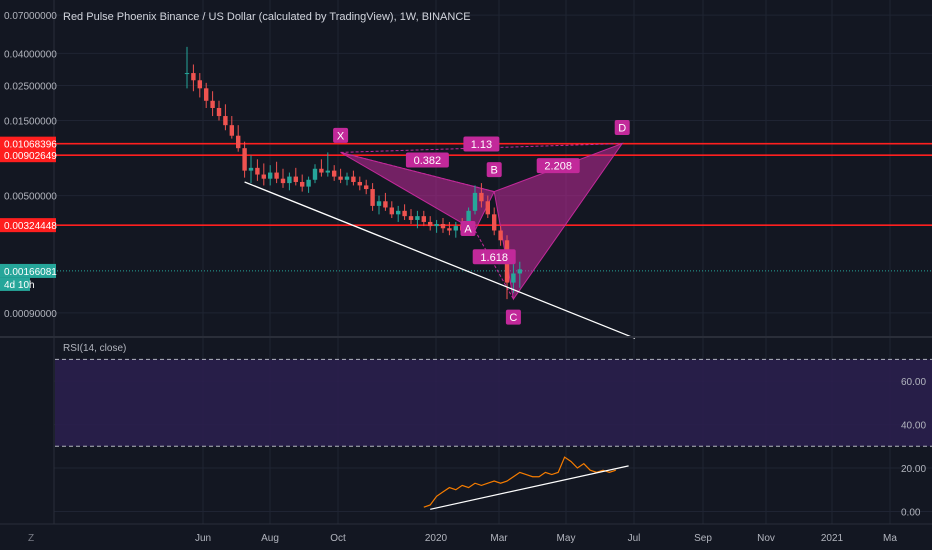  I want to click on bar-countdown: 4d 10h, so click(19, 285).